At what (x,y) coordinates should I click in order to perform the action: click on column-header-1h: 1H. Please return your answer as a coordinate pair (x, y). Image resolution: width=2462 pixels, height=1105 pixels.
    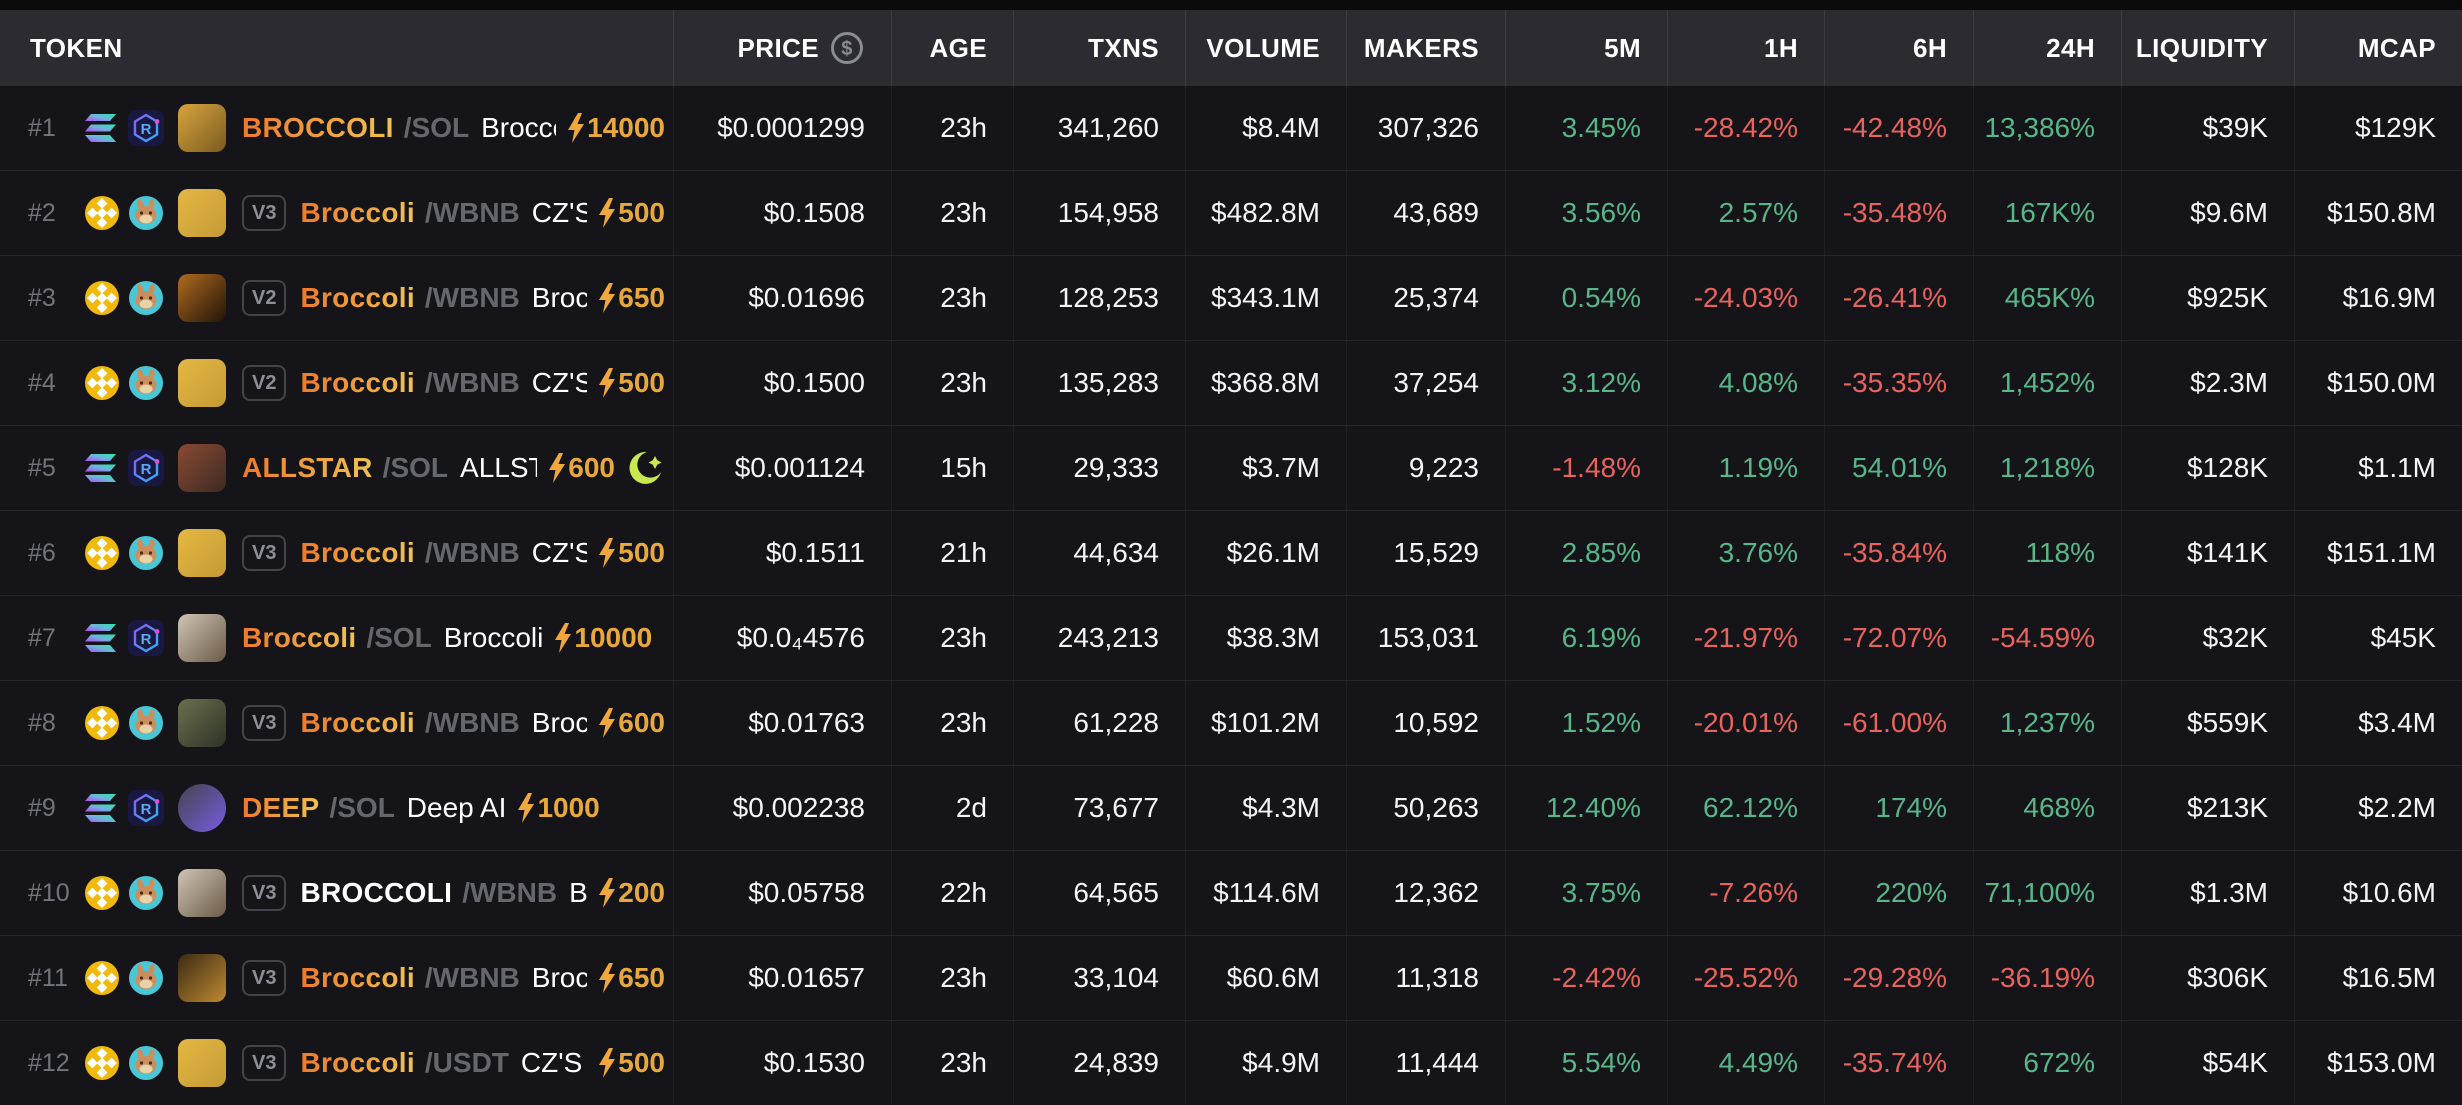
    Looking at the image, I should click on (1745, 48).